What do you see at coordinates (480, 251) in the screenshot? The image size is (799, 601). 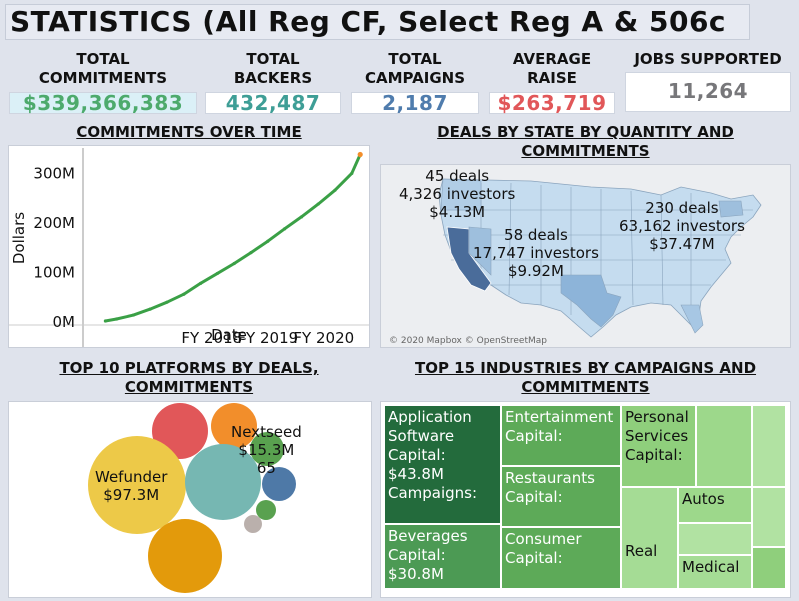 I see `state-nevada` at bounding box center [480, 251].